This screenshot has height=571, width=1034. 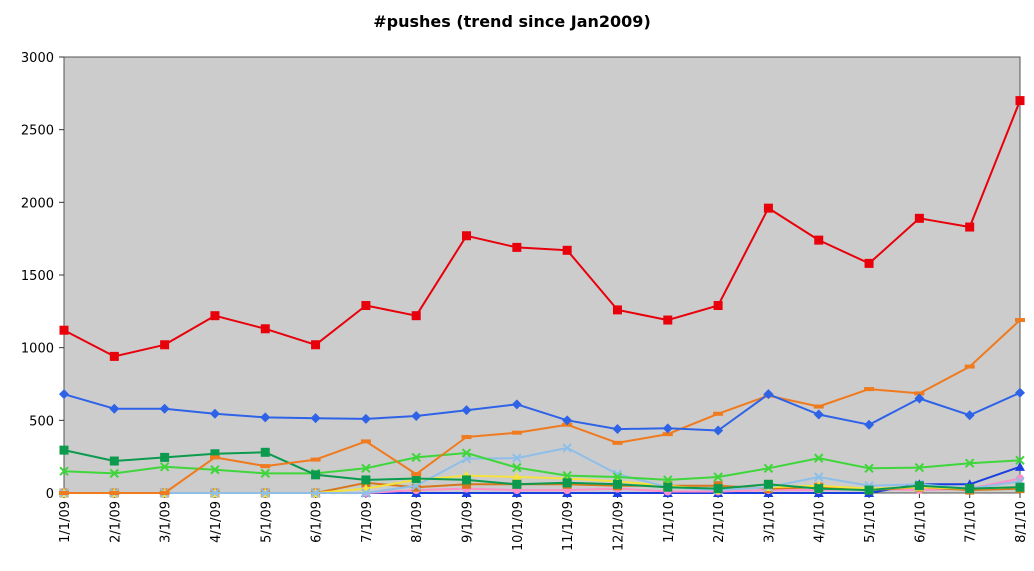 What do you see at coordinates (1021, 522) in the screenshot?
I see `x-tick-label: 8/1/10` at bounding box center [1021, 522].